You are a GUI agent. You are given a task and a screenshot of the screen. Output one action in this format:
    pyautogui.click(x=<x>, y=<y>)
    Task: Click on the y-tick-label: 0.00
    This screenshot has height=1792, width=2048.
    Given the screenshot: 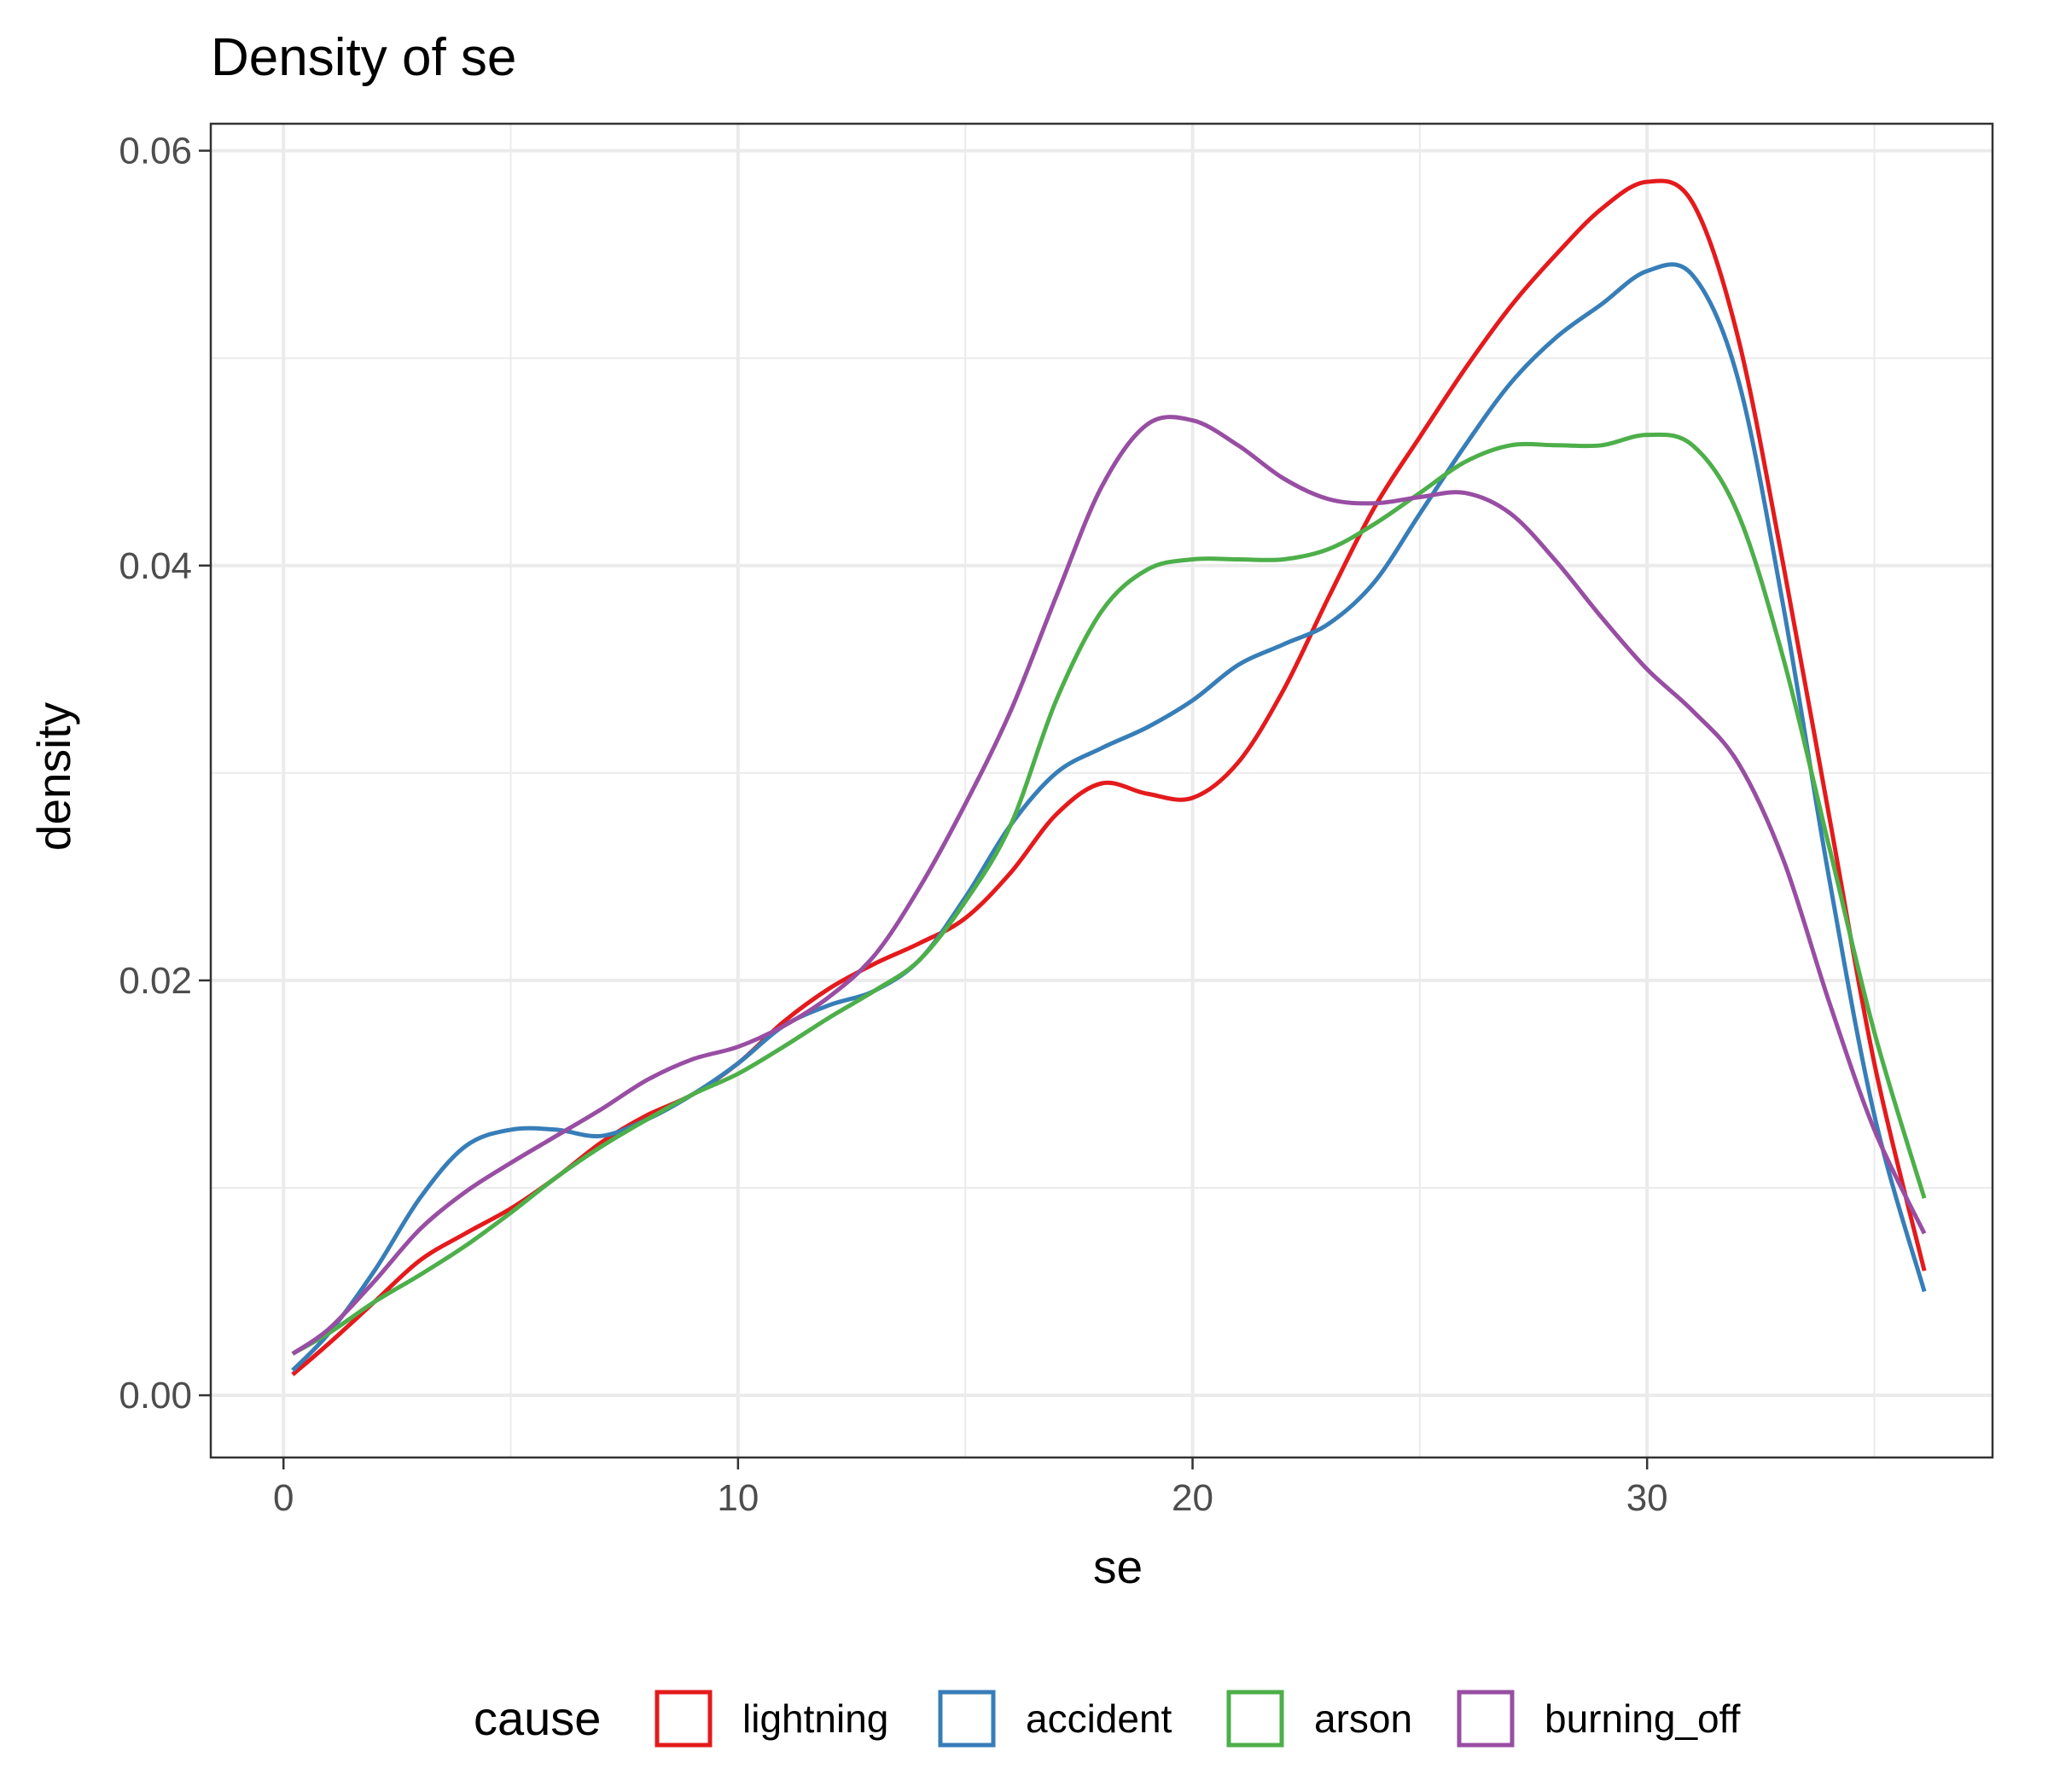 What is the action you would take?
    pyautogui.click(x=155, y=1396)
    